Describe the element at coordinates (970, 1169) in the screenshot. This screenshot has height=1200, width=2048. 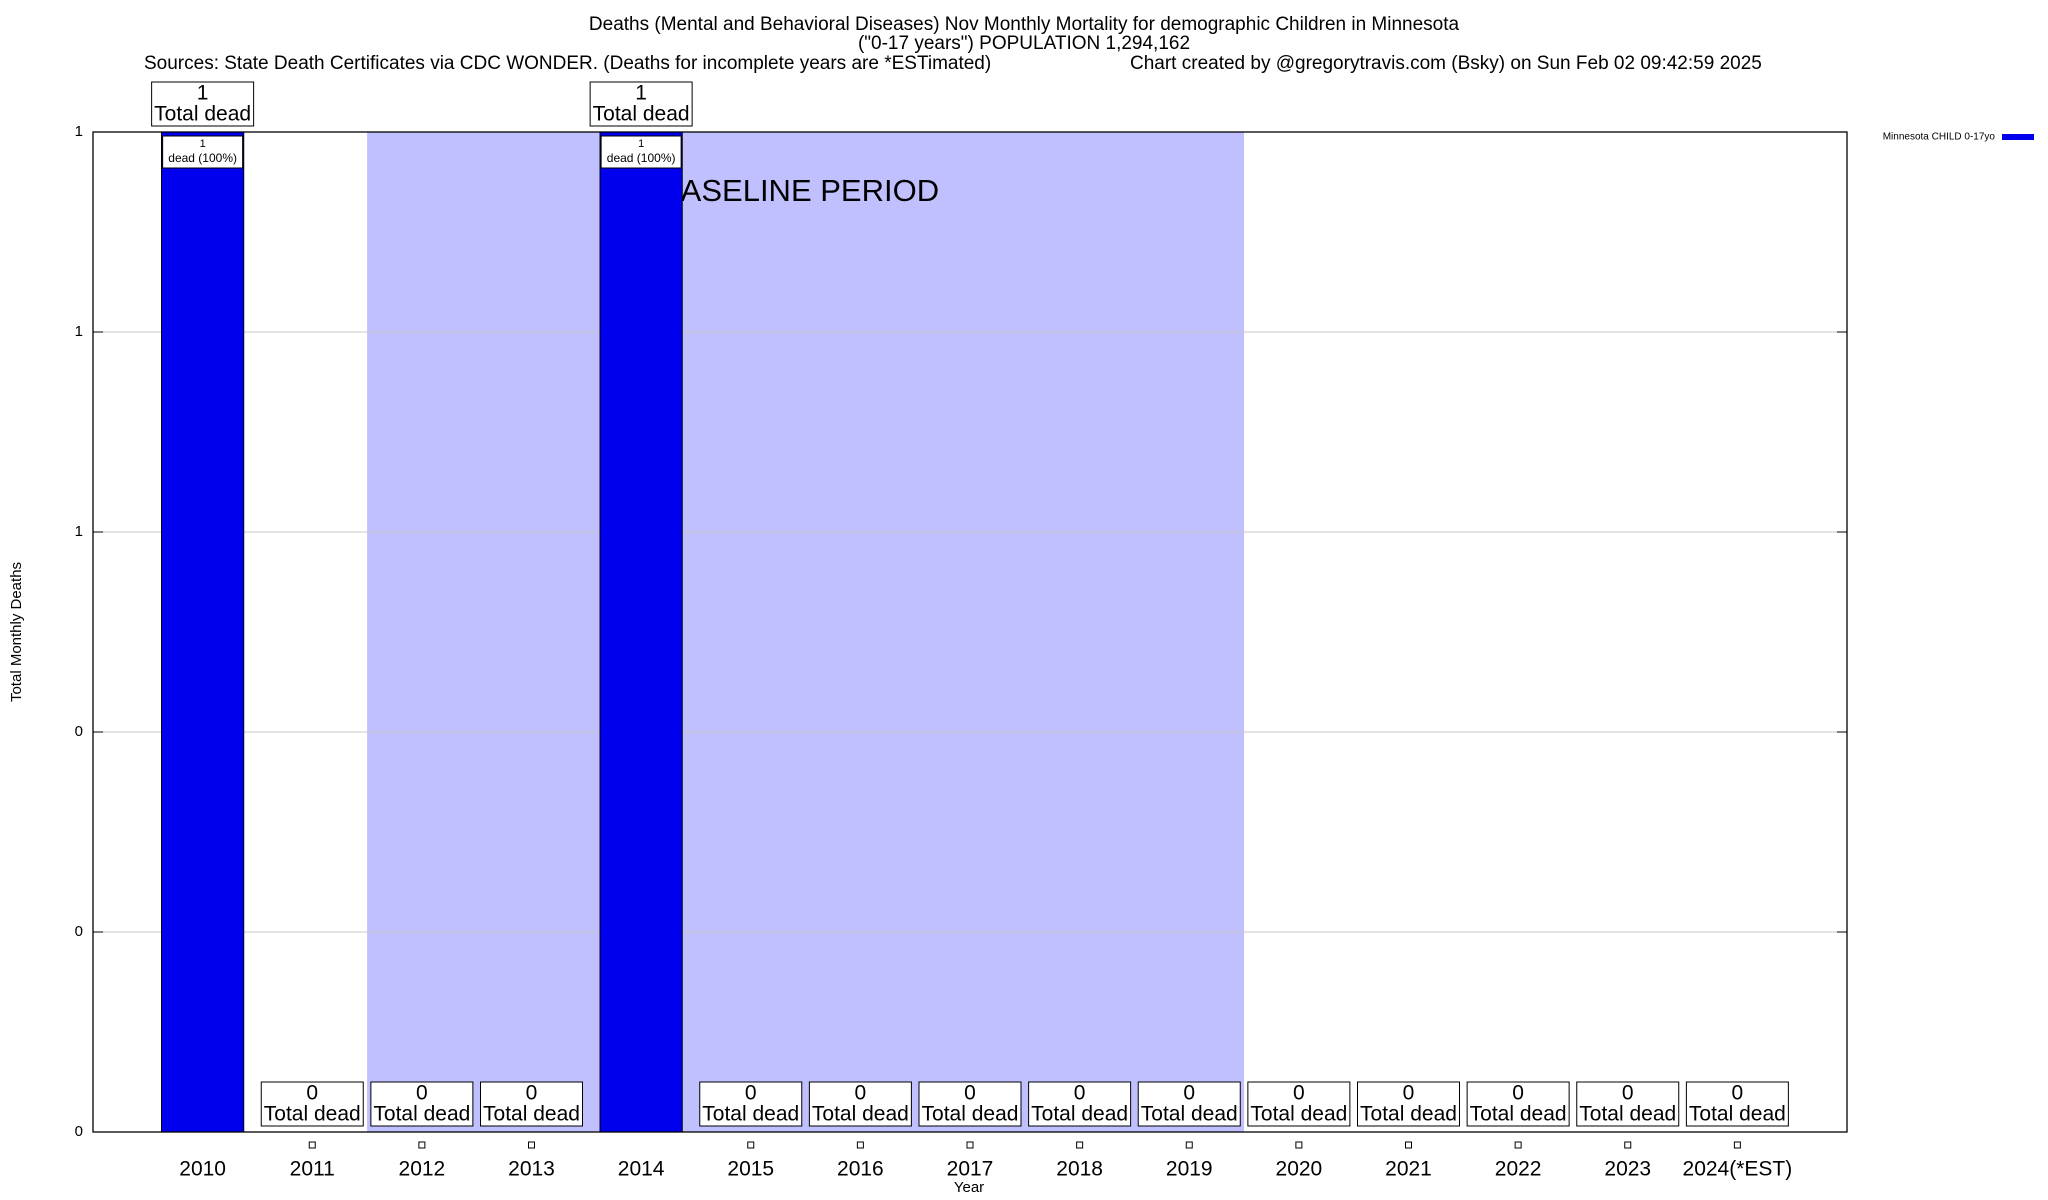
I see `x-tick-label: 2017` at that location.